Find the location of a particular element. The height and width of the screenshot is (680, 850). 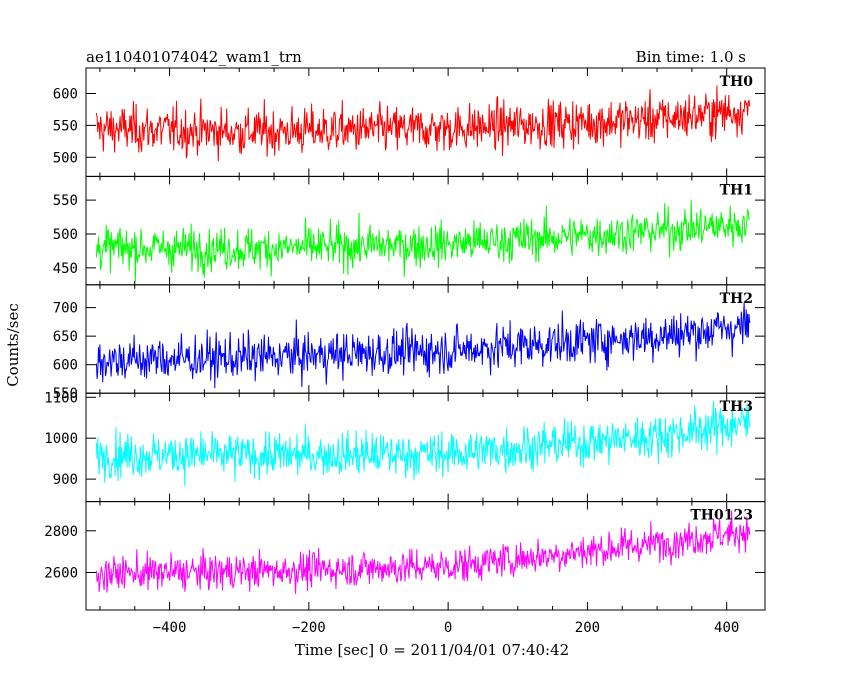

series-line-th0 is located at coordinates (423, 123).